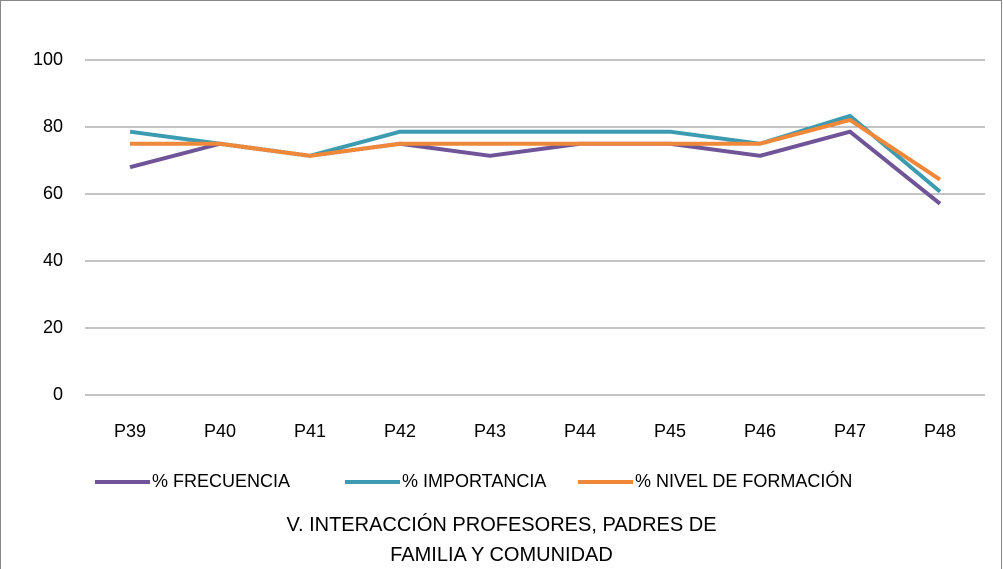 This screenshot has height=569, width=1003. What do you see at coordinates (53, 193) in the screenshot?
I see `y-tick-label: 60` at bounding box center [53, 193].